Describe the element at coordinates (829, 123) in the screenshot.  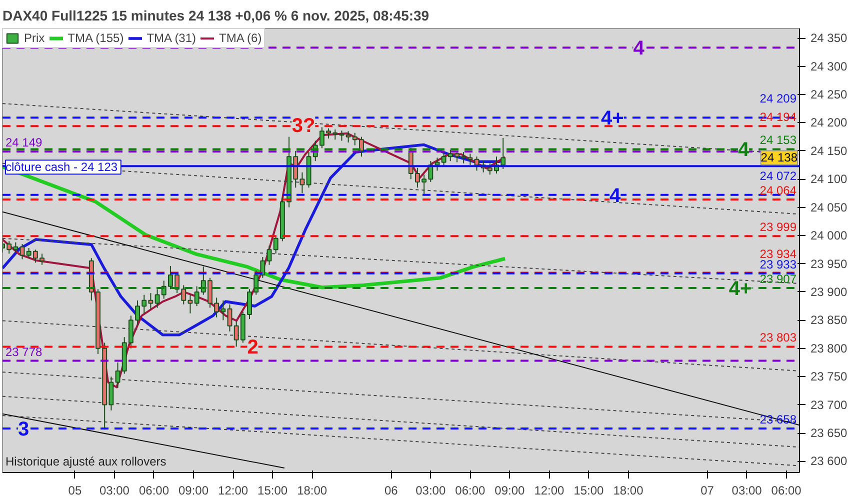
I see `y-tick-label: 24 200` at that location.